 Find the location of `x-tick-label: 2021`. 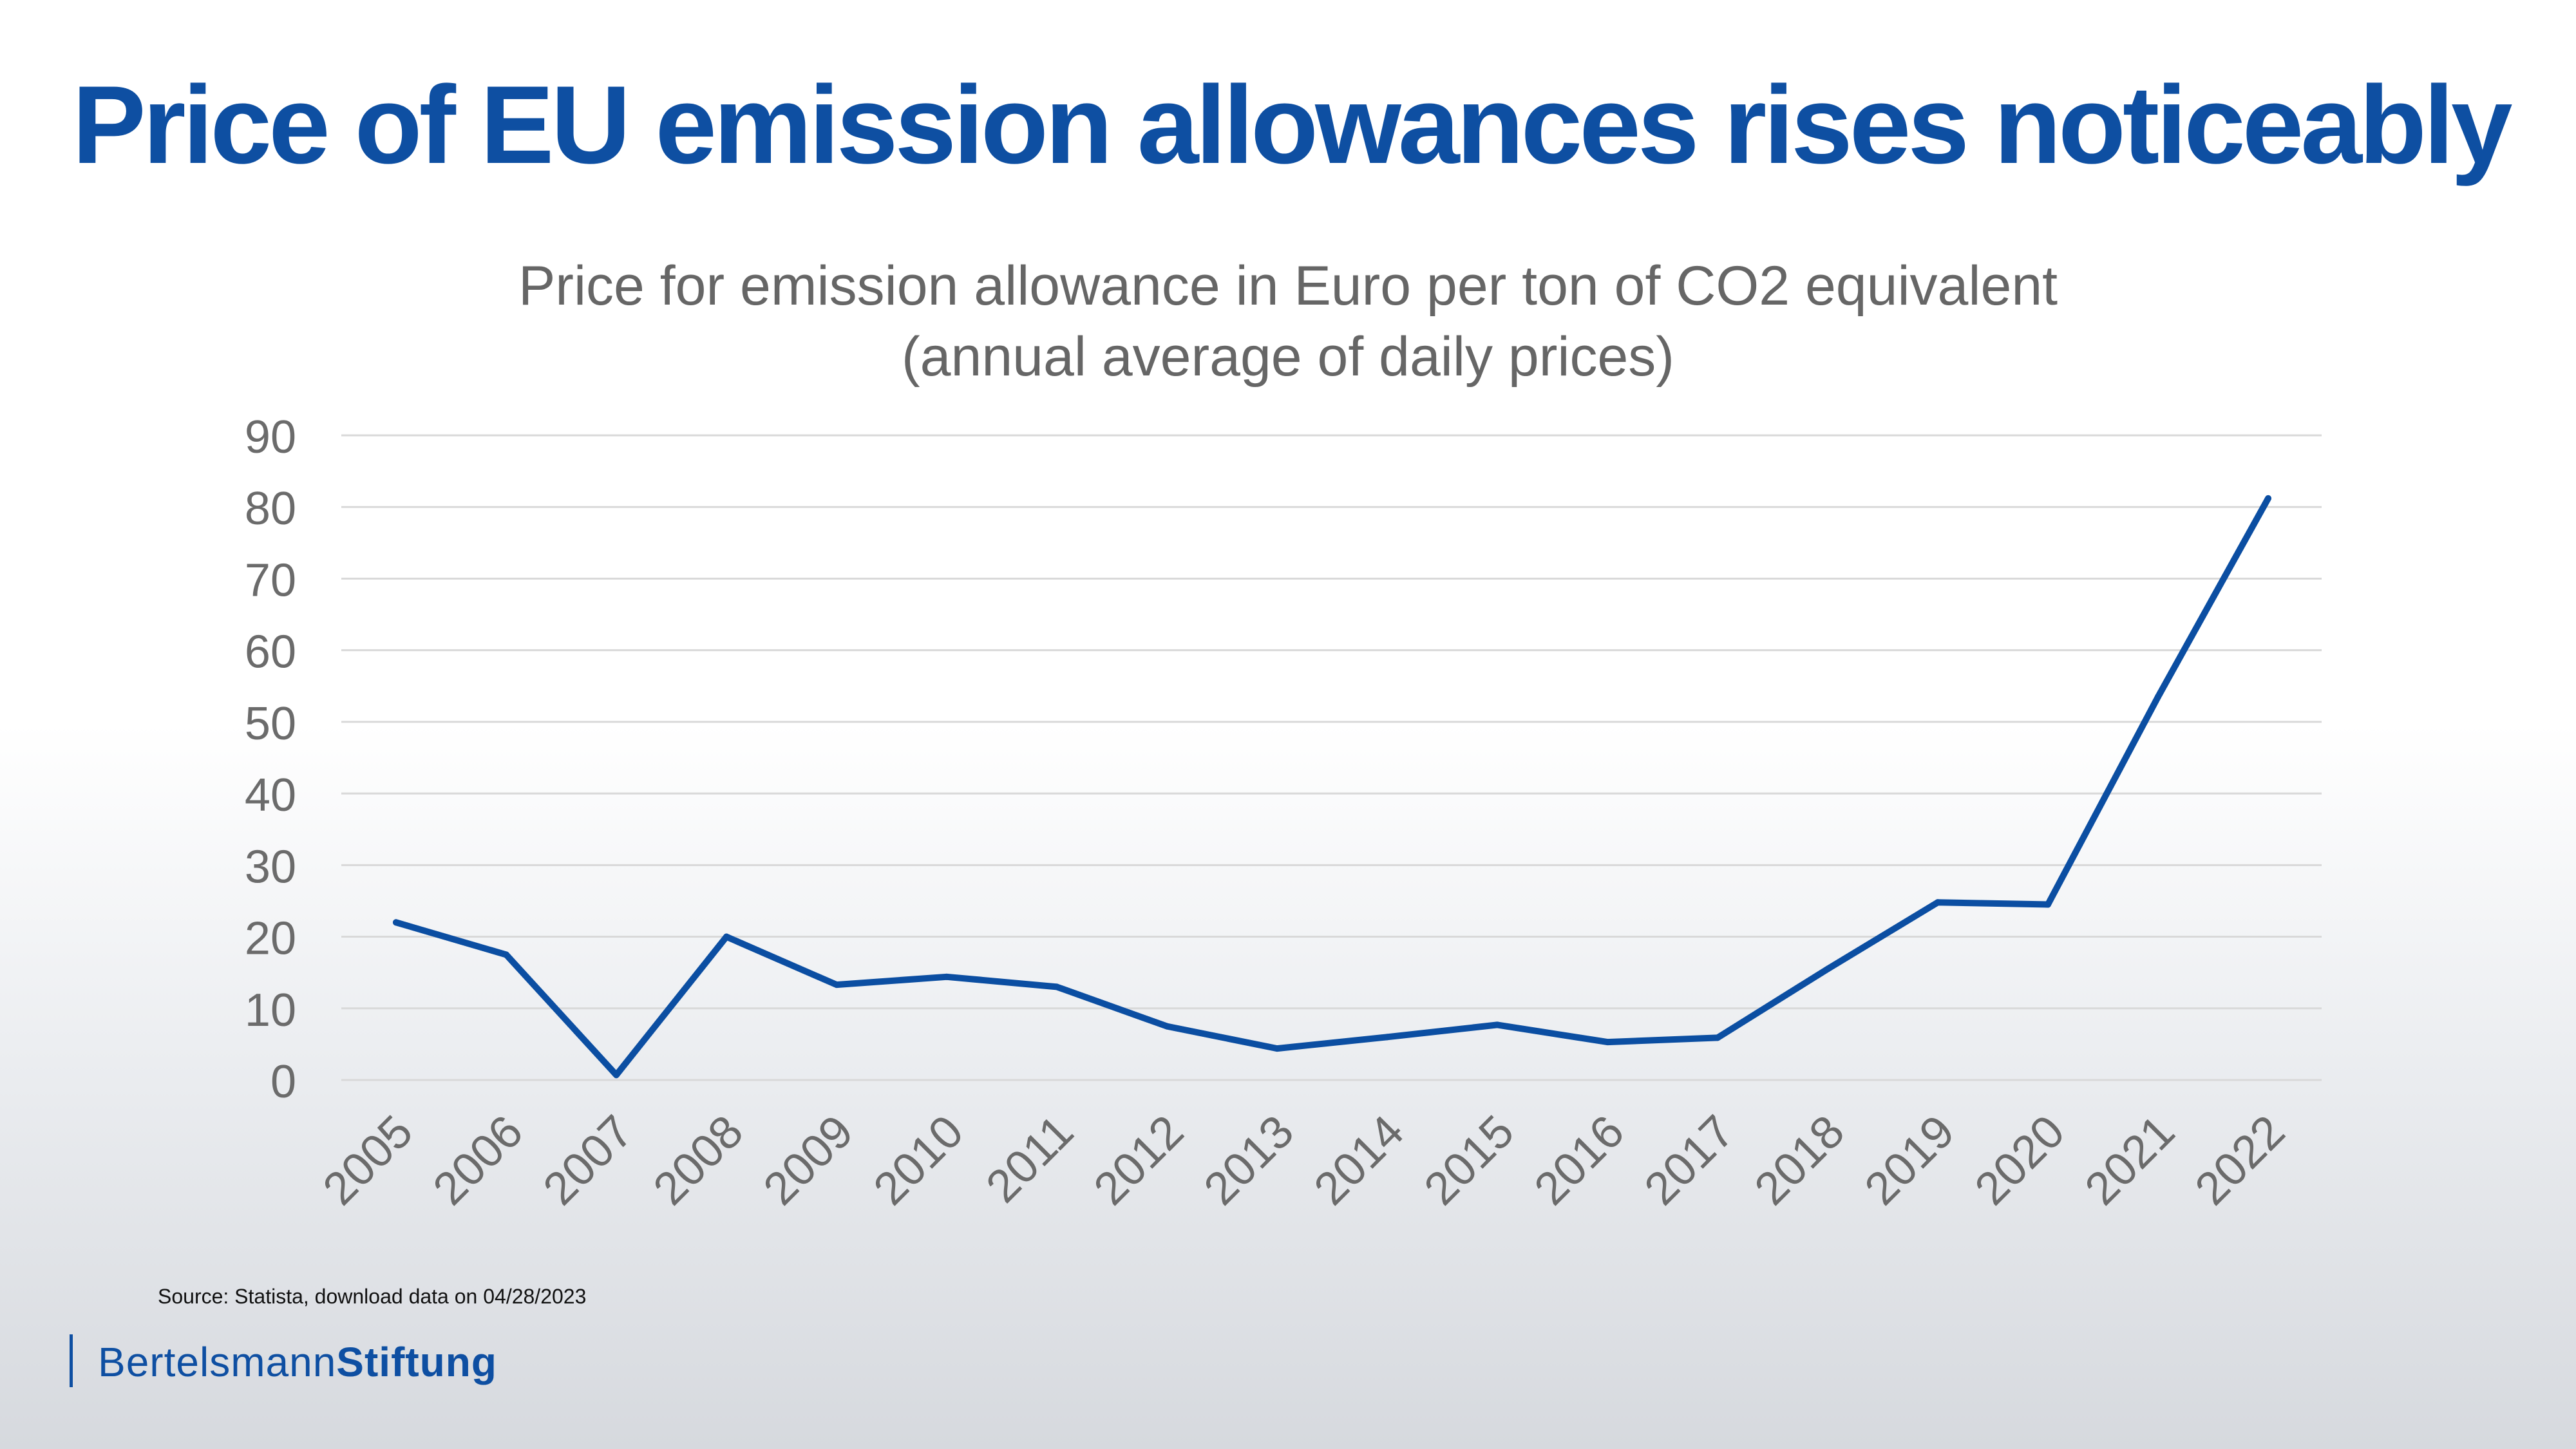

x-tick-label: 2021 is located at coordinates (2130, 1160).